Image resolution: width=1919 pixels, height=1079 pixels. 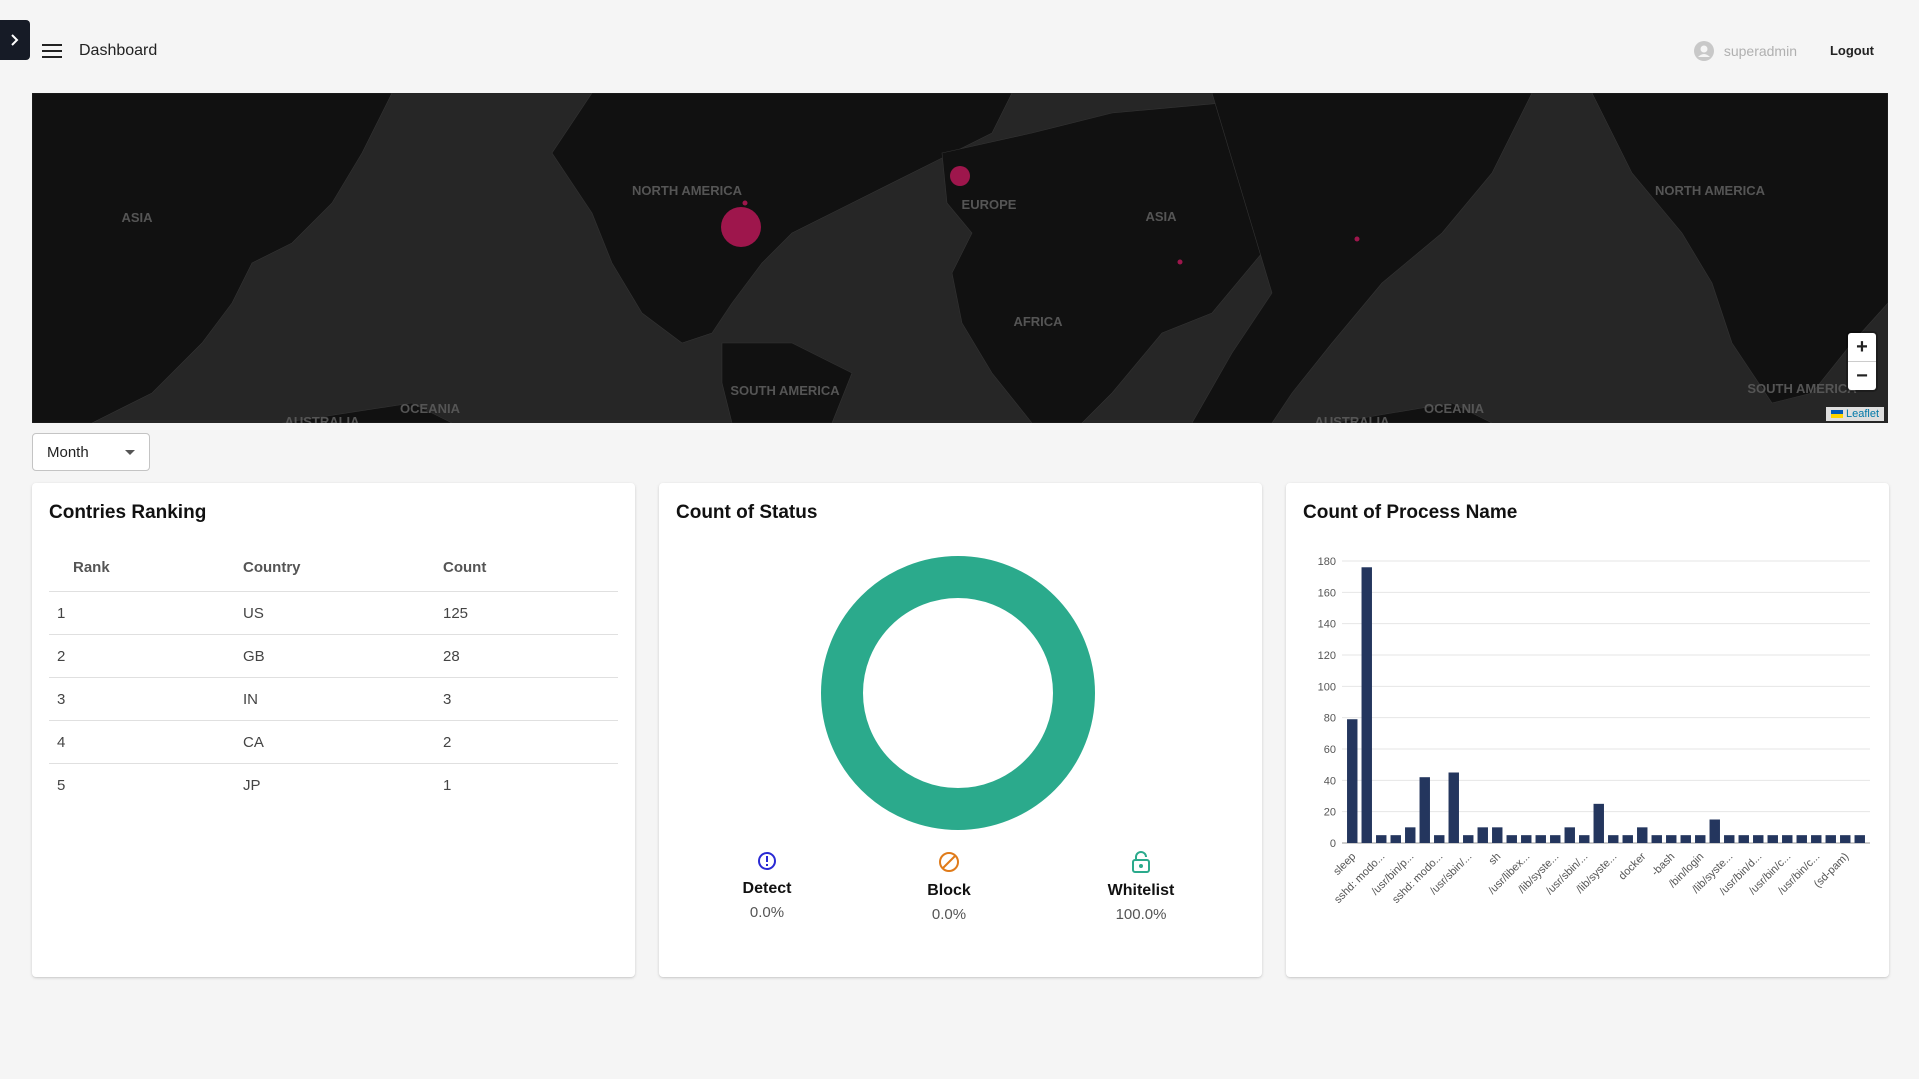 I want to click on legend-label: Whitelist, so click(x=1141, y=890).